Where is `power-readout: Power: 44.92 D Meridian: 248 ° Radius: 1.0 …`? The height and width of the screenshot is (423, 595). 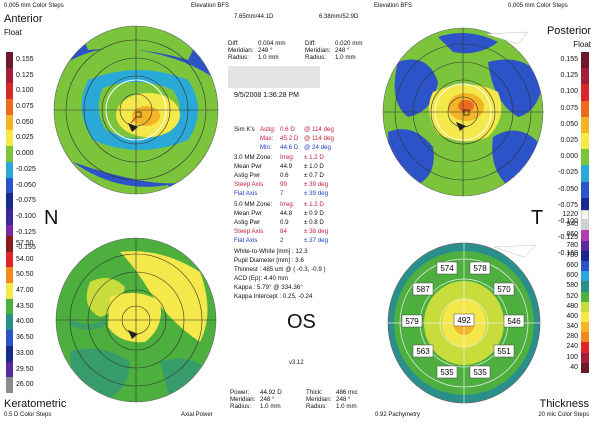
power-readout: Power: 44.92 D Meridian: 248 ° Radius: 1.0 … is located at coordinates (256, 399).